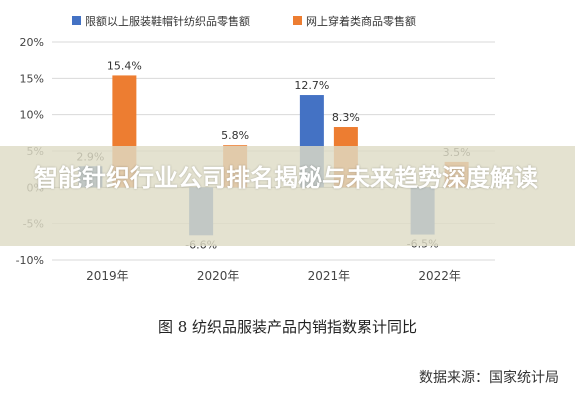  I want to click on data-label: 8.3%, so click(346, 117).